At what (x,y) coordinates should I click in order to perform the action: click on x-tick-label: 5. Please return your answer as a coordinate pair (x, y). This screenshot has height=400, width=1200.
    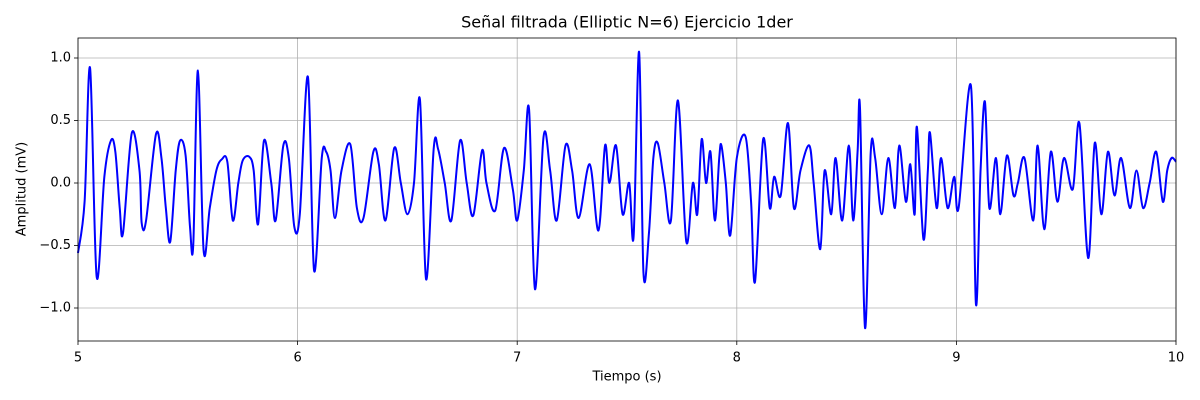
    Looking at the image, I should click on (78, 358).